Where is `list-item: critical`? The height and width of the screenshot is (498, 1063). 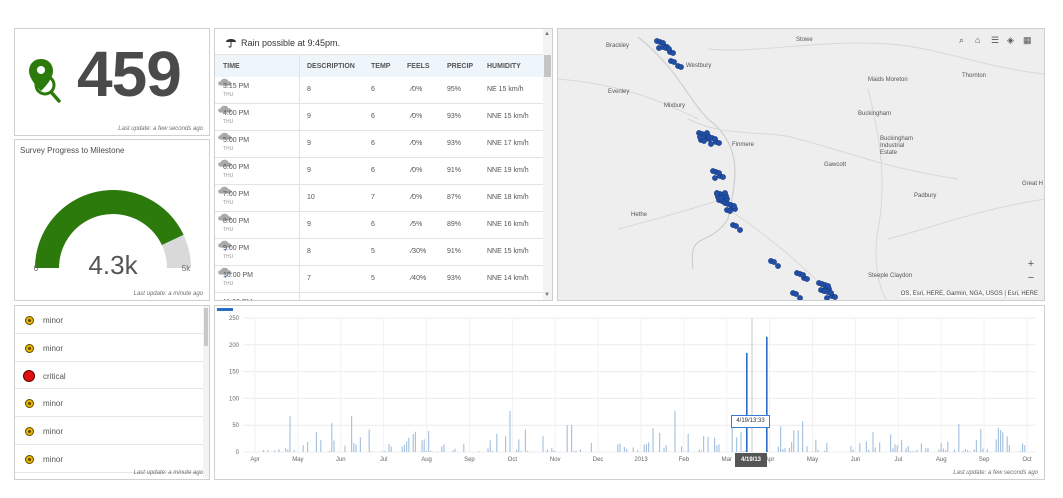
list-item: critical is located at coordinates (112, 376).